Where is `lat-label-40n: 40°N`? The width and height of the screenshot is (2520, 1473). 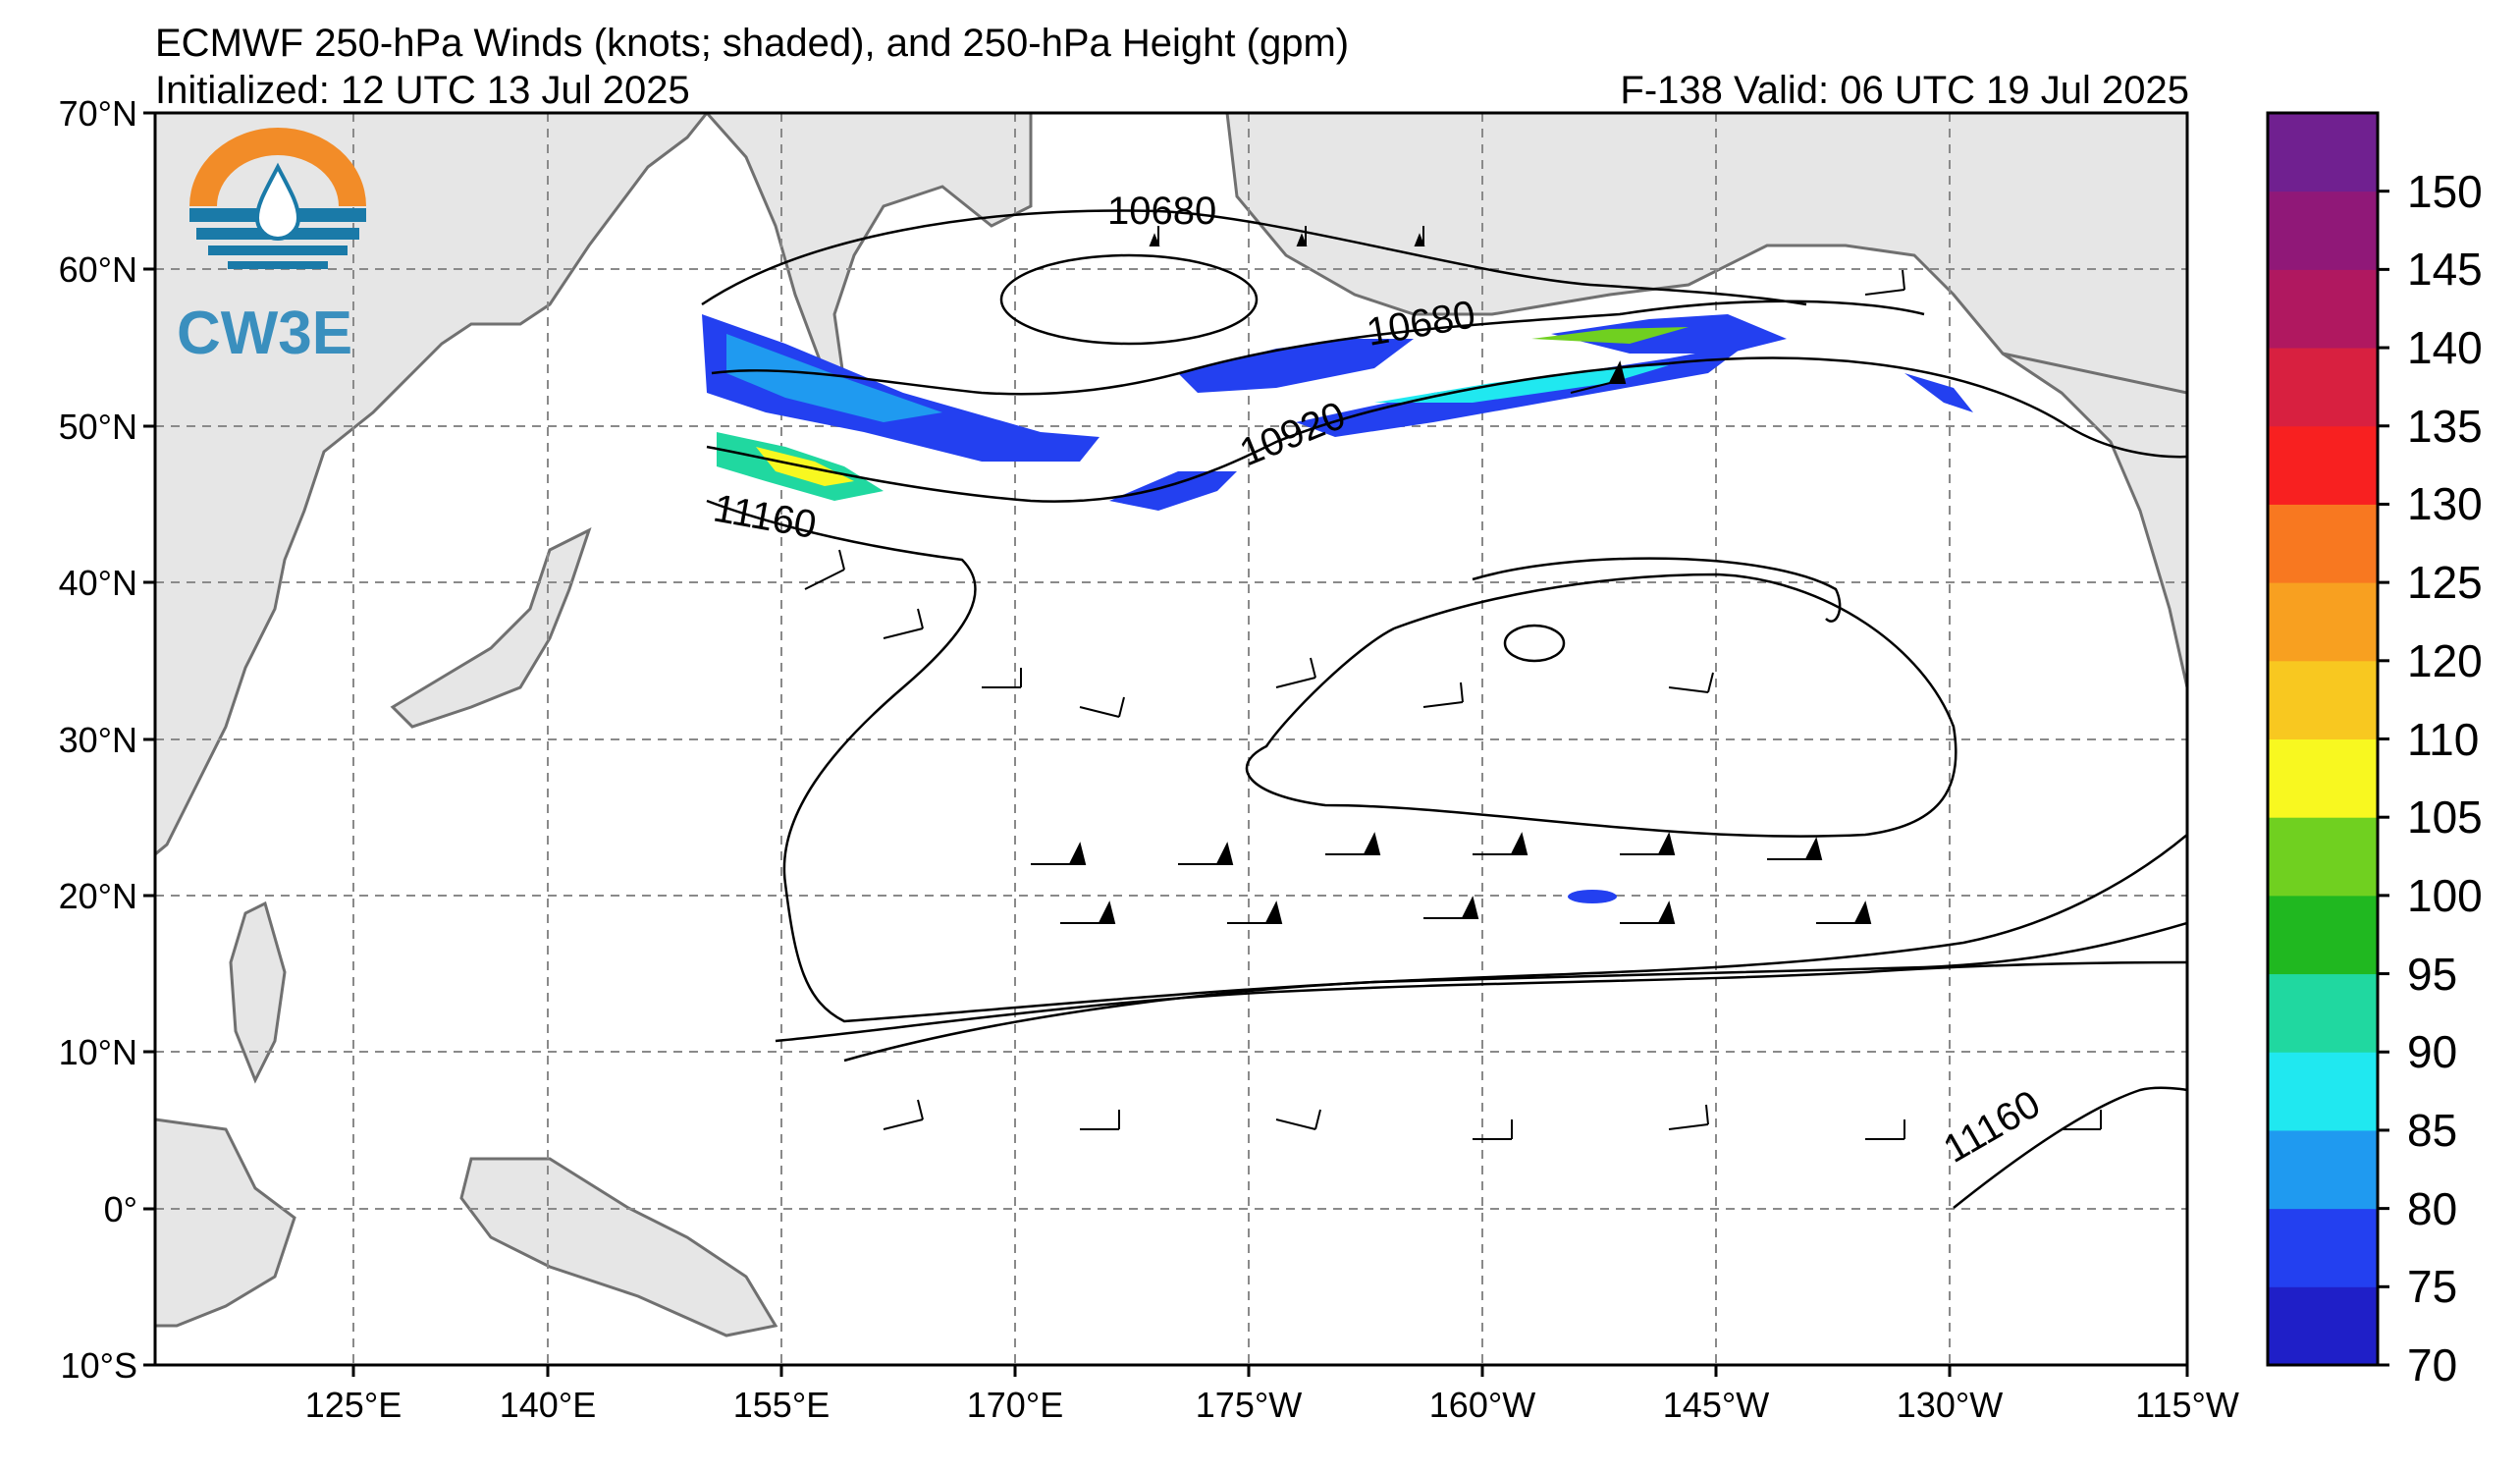 lat-label-40n: 40°N is located at coordinates (97, 583).